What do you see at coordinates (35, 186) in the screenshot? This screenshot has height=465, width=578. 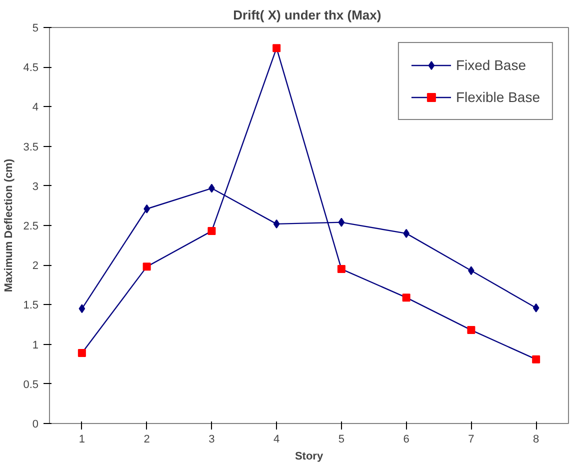 I see `y-tick-label: 3` at bounding box center [35, 186].